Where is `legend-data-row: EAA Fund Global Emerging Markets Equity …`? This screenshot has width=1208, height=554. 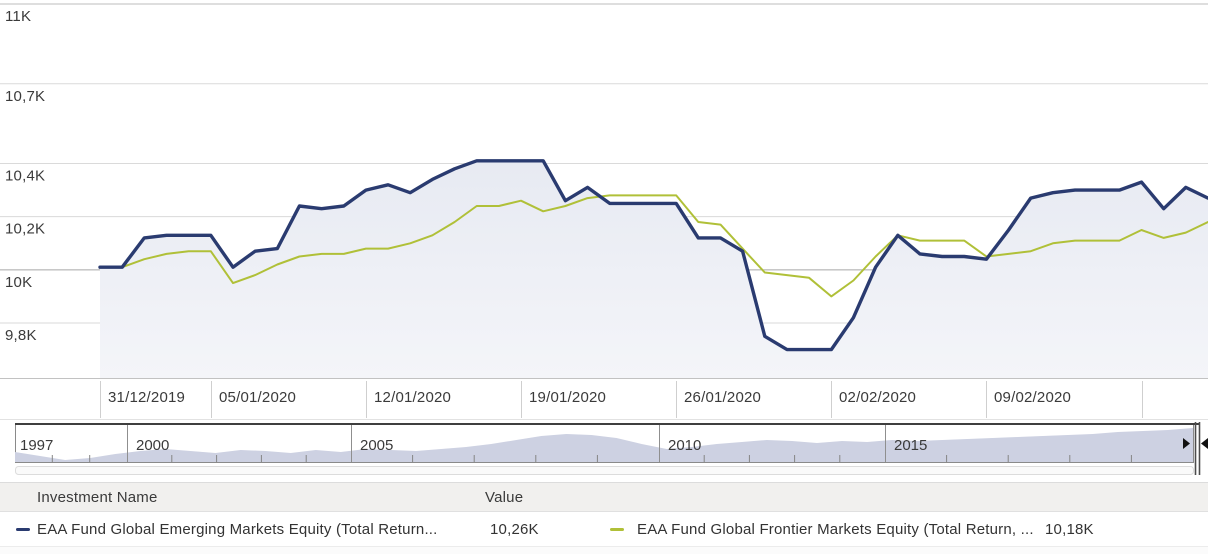 legend-data-row: EAA Fund Global Emerging Markets Equity … is located at coordinates (604, 529).